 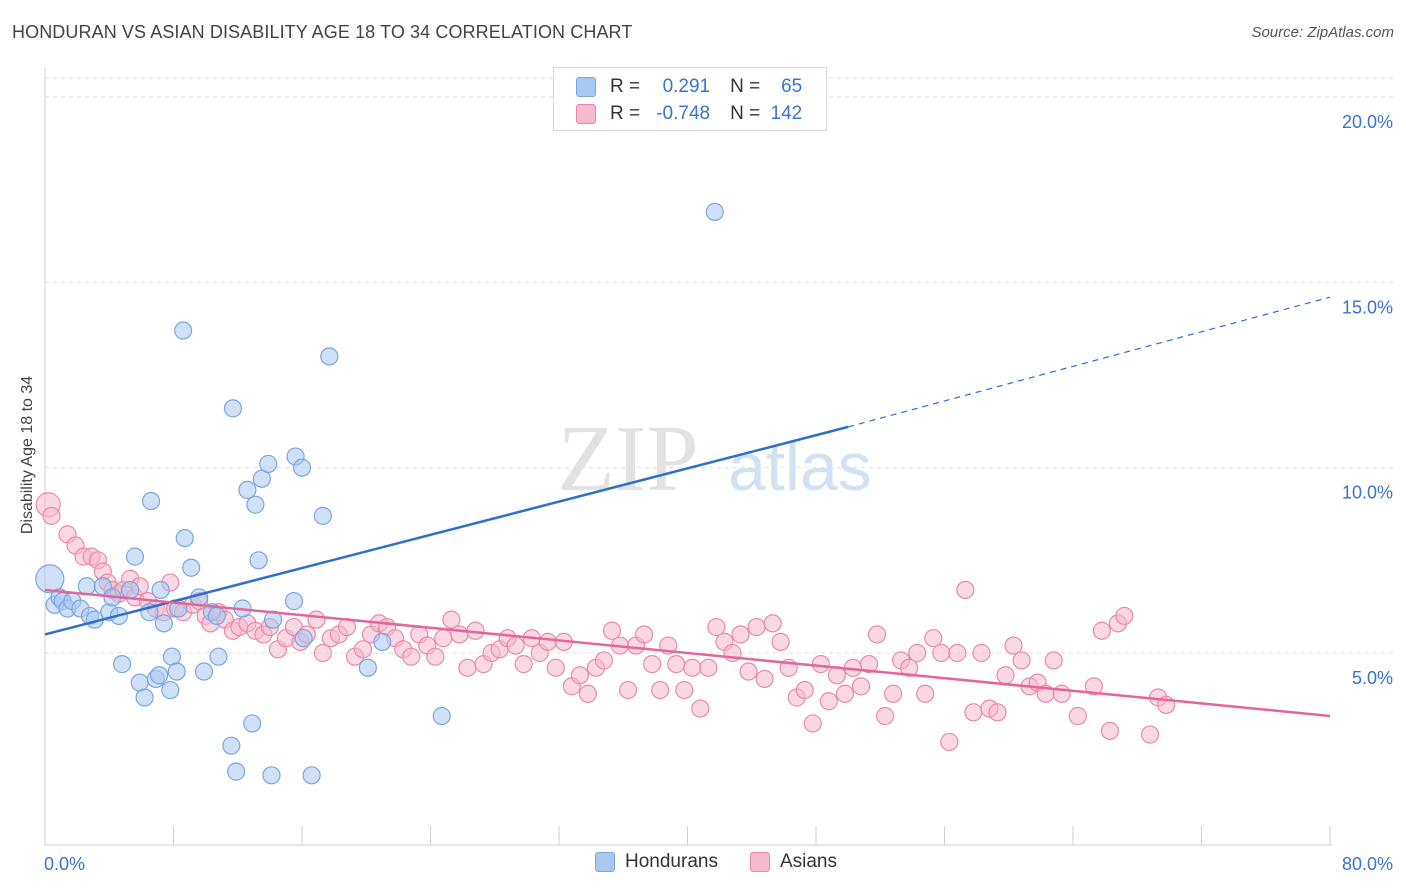 What do you see at coordinates (732, 862) in the screenshot?
I see `series-legend: Hondurans Asians` at bounding box center [732, 862].